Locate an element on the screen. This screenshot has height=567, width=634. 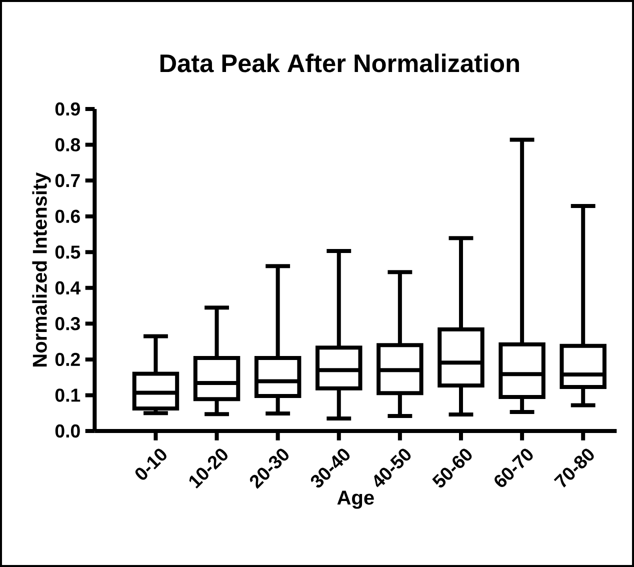
y-tick-label: 0.6 is located at coordinates (67, 216).